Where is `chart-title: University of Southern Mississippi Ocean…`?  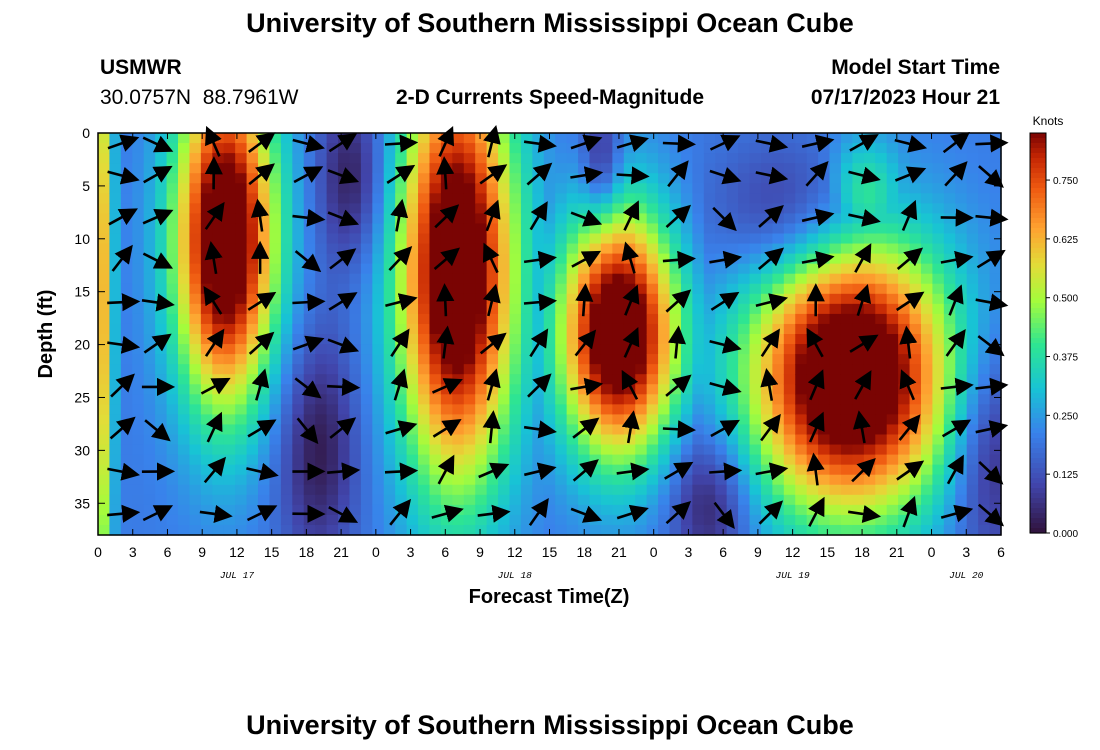
chart-title: University of Southern Mississippi Ocean… is located at coordinates (550, 23).